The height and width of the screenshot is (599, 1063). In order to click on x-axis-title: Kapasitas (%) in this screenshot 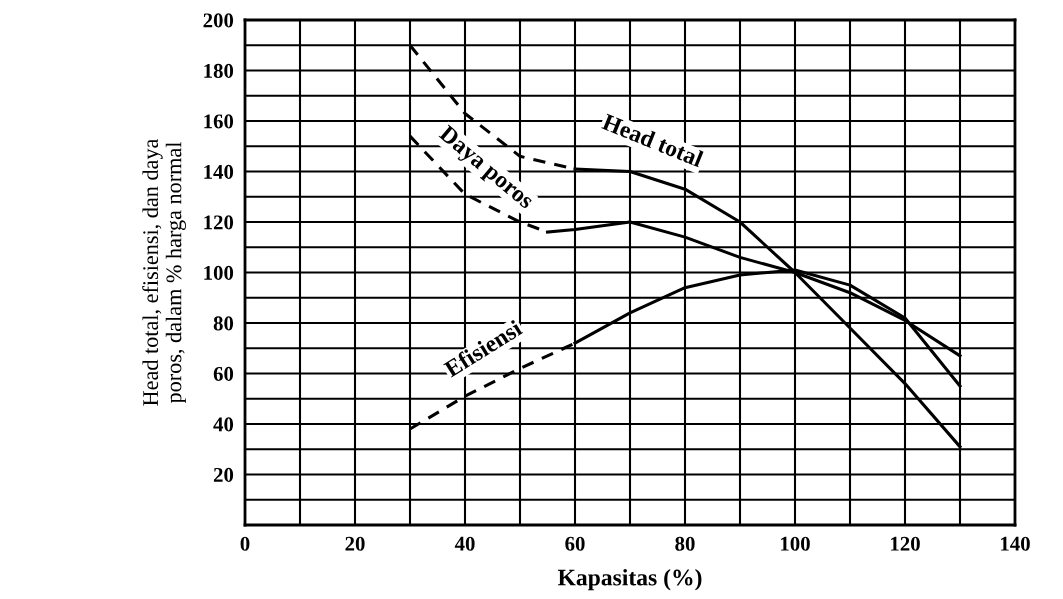, I will do `click(629, 579)`.